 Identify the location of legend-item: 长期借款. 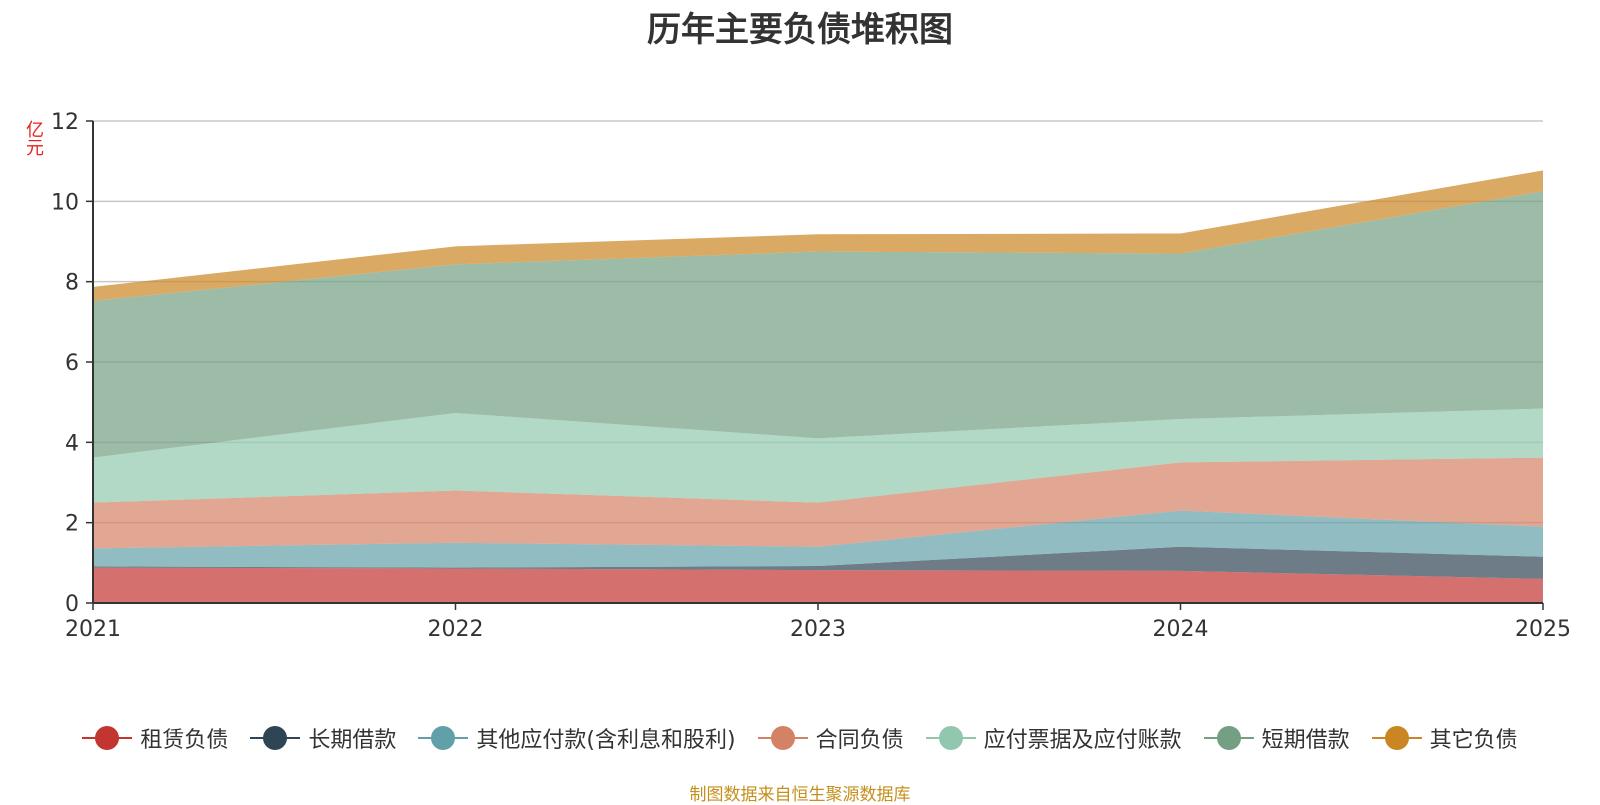
(323, 738).